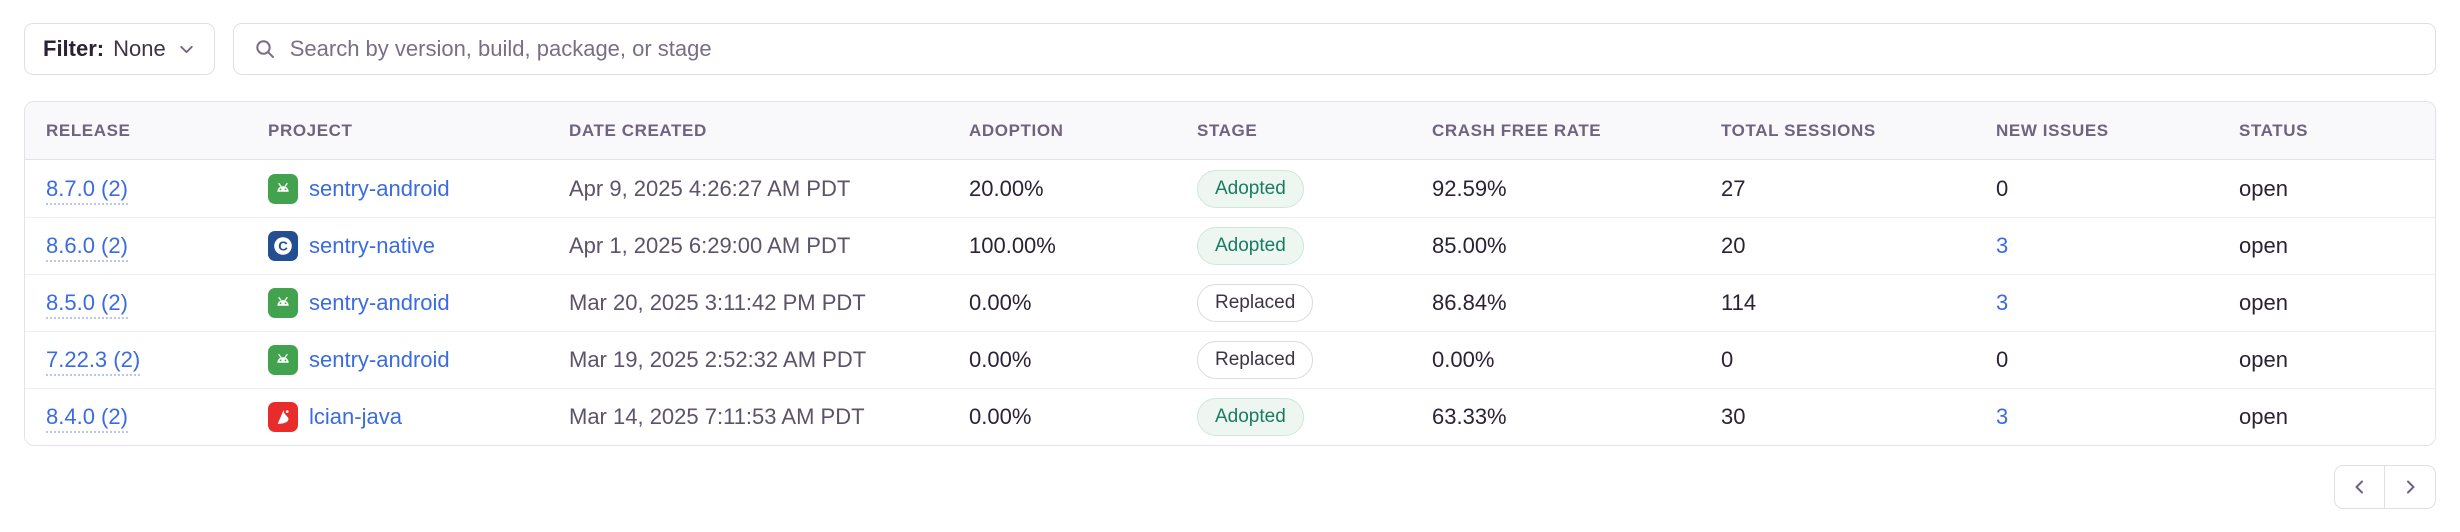 The image size is (2460, 532). I want to click on header-stage: STAGE, so click(1227, 130).